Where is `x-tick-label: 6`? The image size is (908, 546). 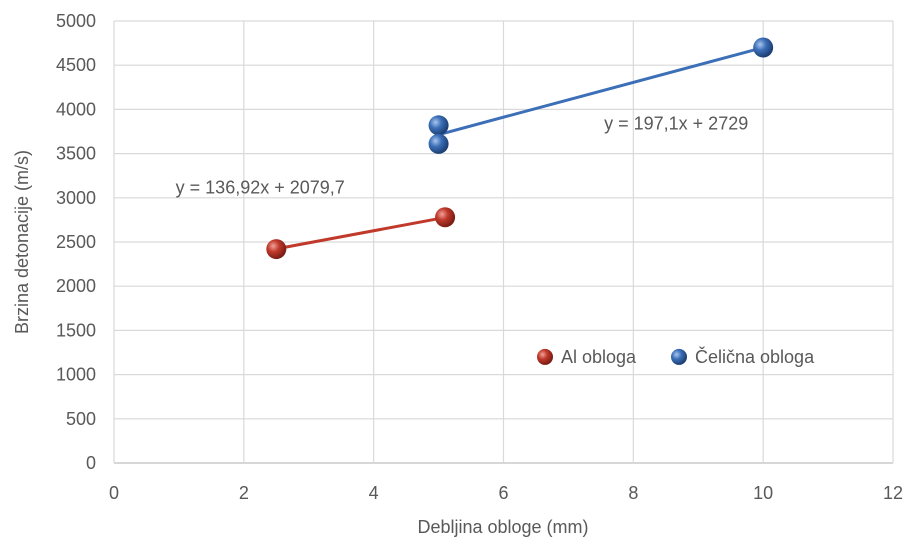
x-tick-label: 6 is located at coordinates (503, 493).